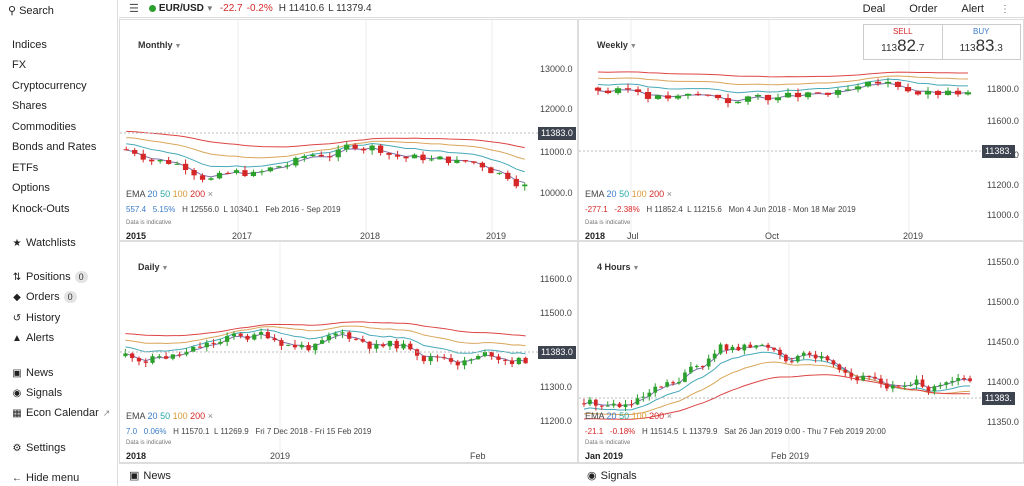  I want to click on price-change: -22.7, so click(231, 8).